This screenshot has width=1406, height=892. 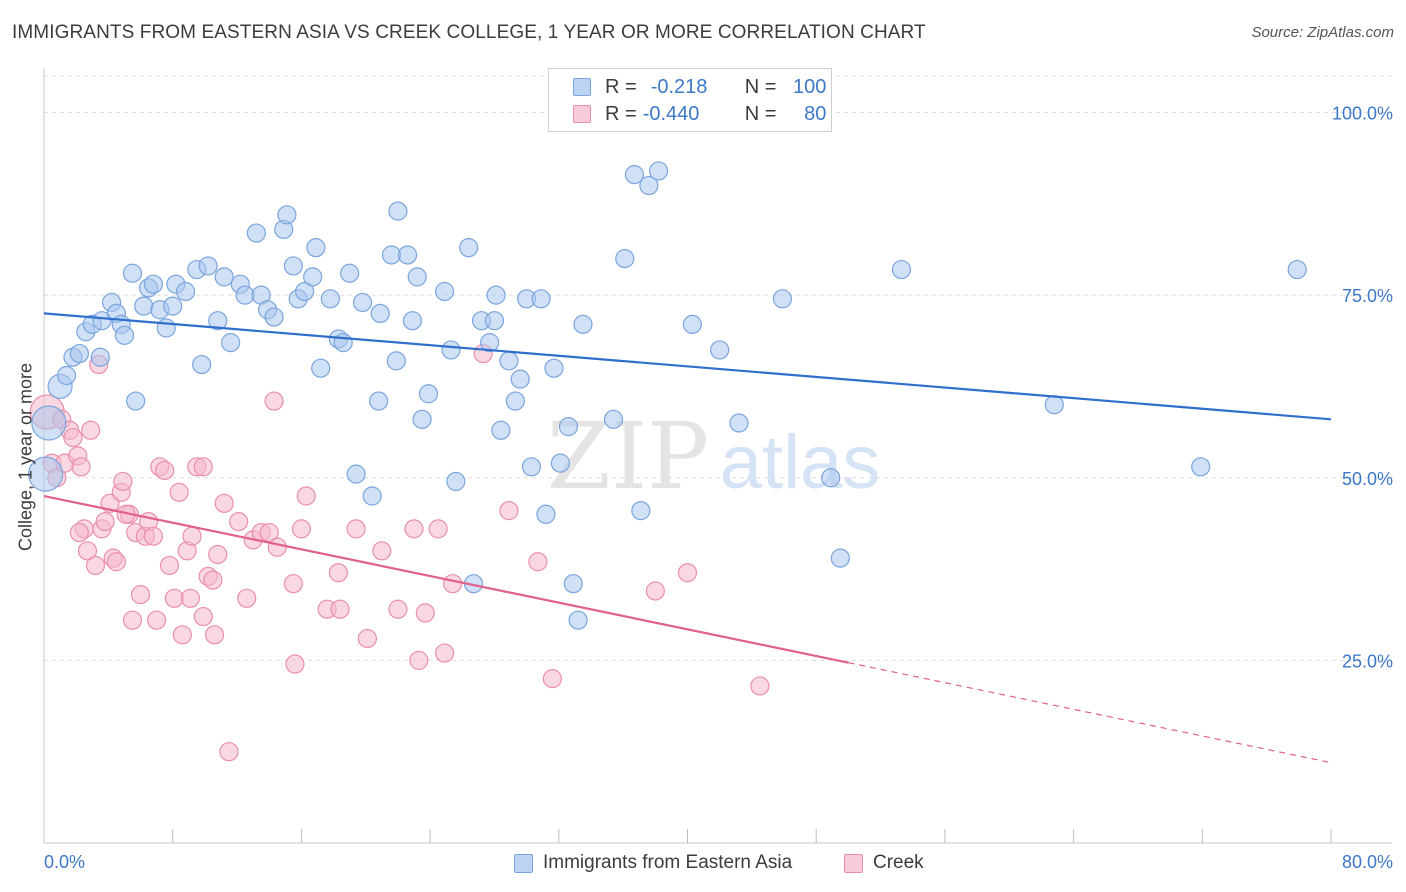 I want to click on legend-swatch-blue, so click(x=582, y=87).